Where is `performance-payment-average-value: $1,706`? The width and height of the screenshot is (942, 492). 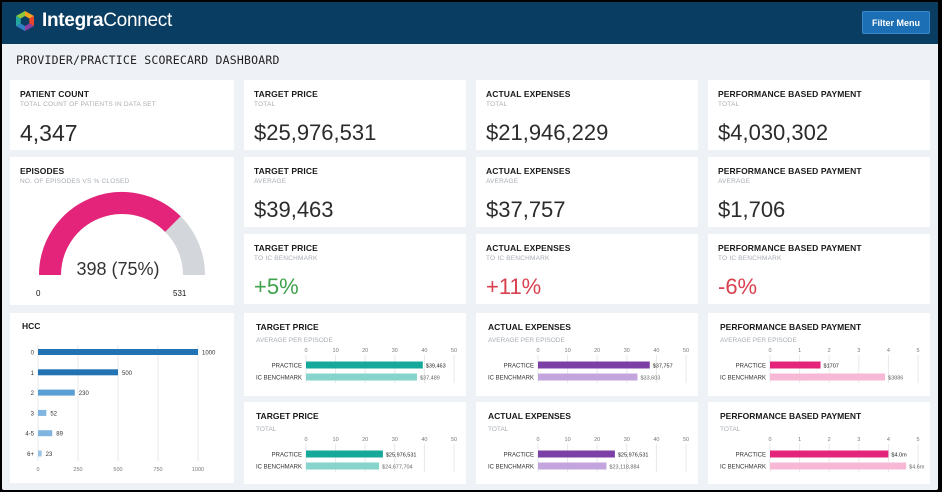
performance-payment-average-value: $1,706 is located at coordinates (752, 209).